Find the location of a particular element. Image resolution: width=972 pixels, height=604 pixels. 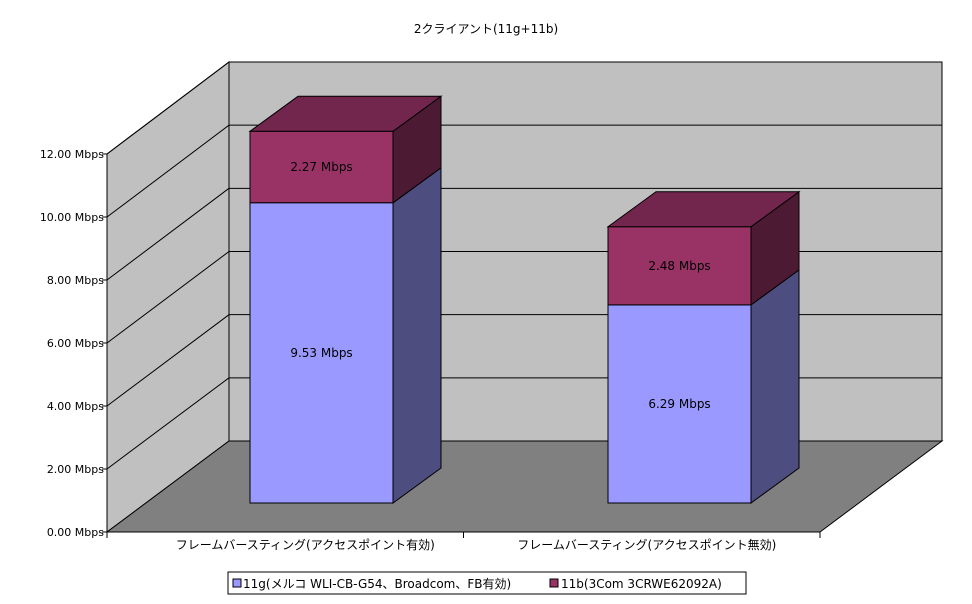

bar-segment: 2.27 Mbps is located at coordinates (345, 149).